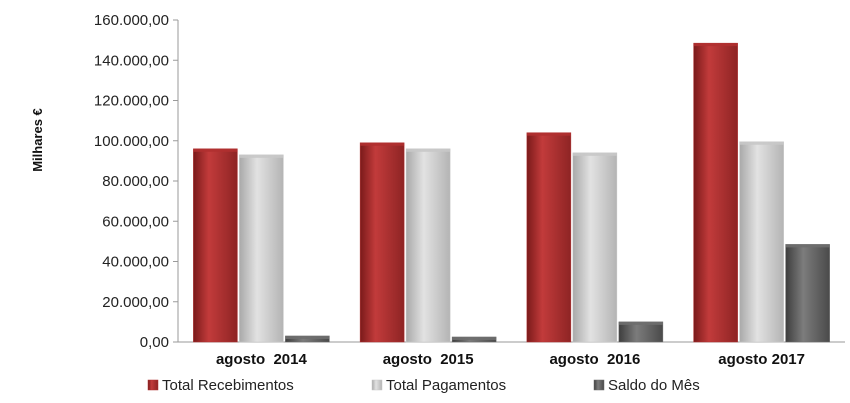  What do you see at coordinates (228, 385) in the screenshot?
I see `legend-label: Total Recebimentos` at bounding box center [228, 385].